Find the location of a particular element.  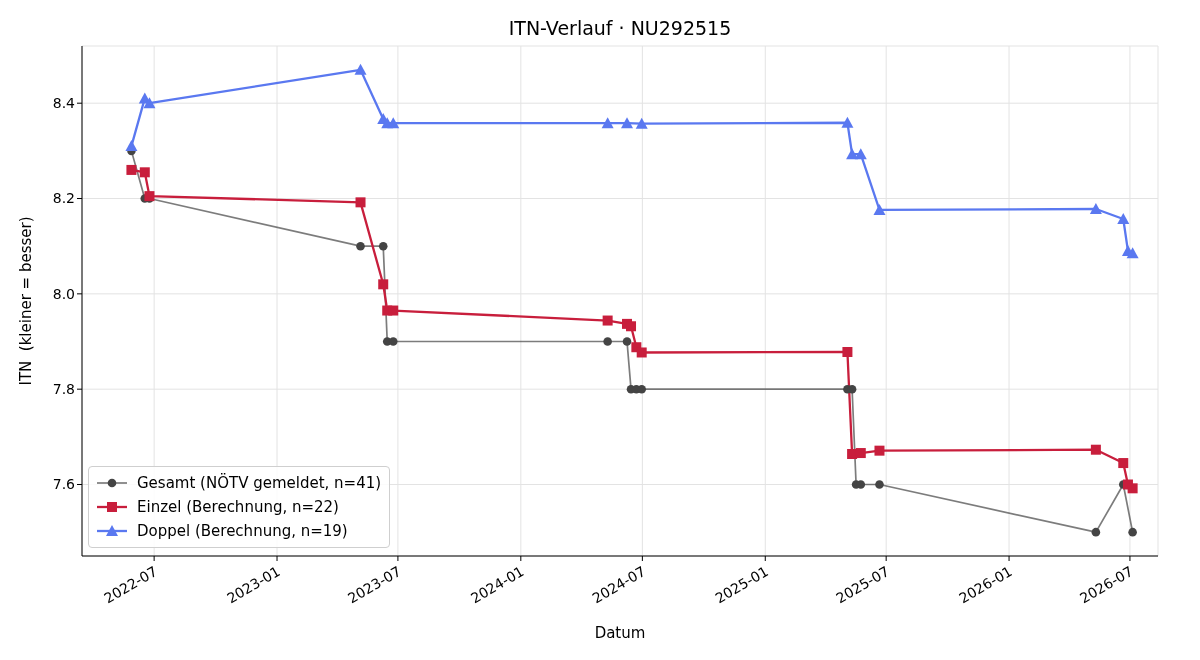

y-tick-label: 7.8 is located at coordinates (63, 389).